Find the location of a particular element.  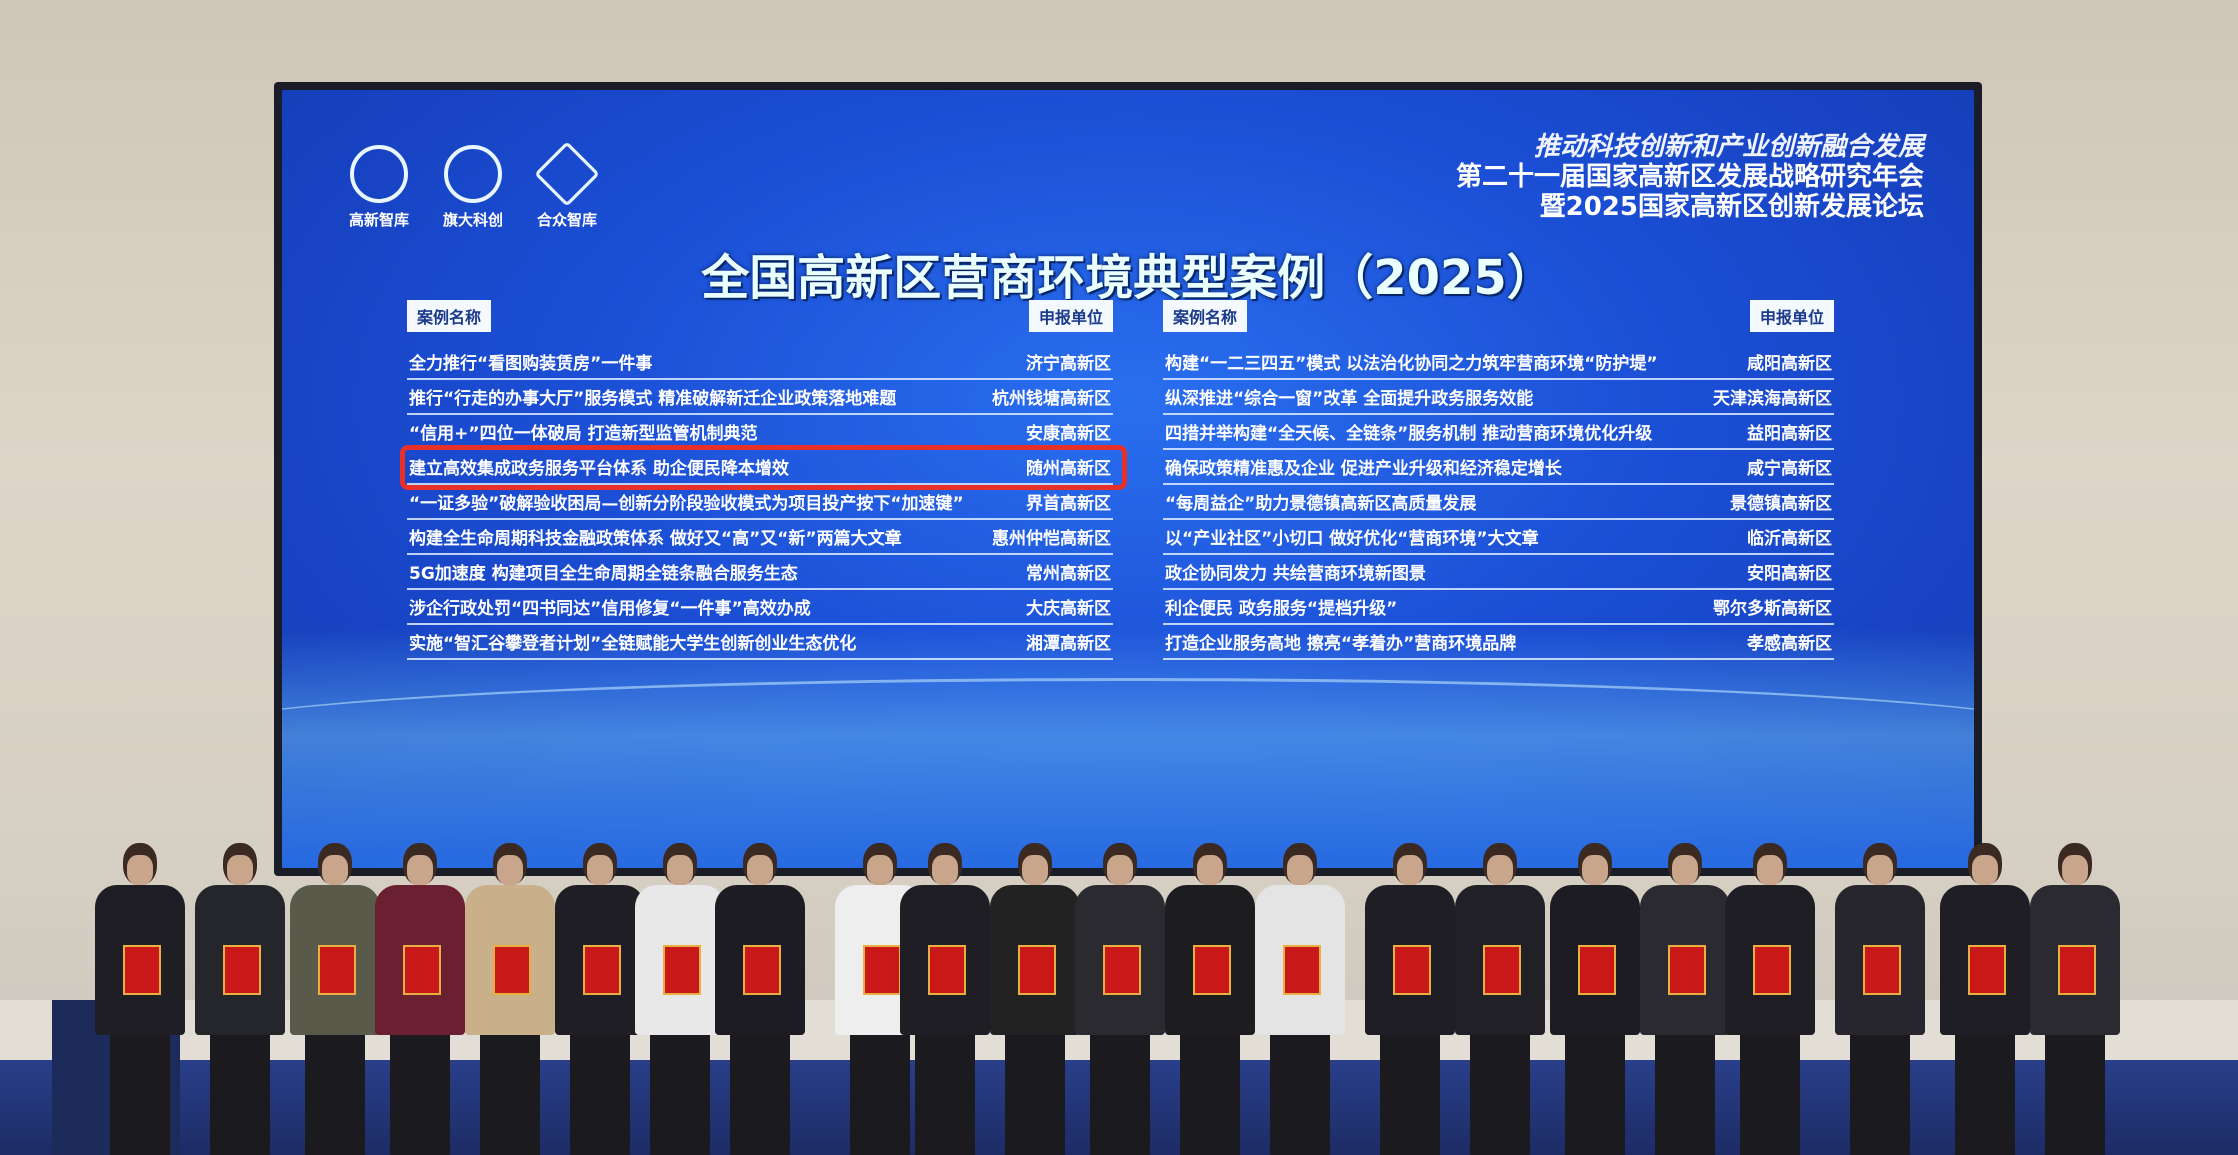

unit-header: 申报单位 is located at coordinates (1070, 316).